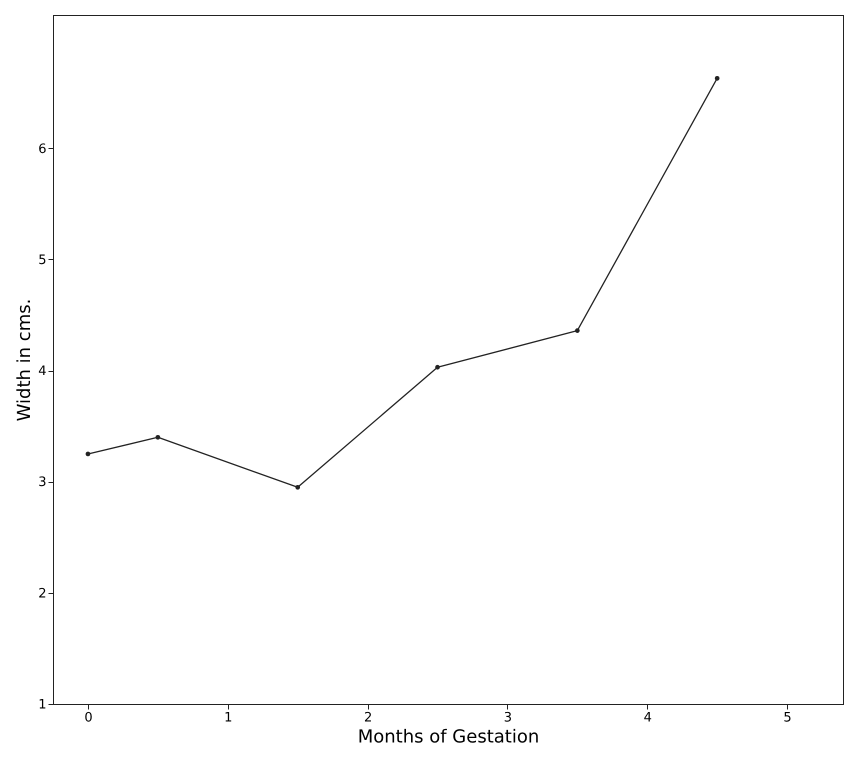  I want to click on y-tick-label: 4, so click(42, 372).